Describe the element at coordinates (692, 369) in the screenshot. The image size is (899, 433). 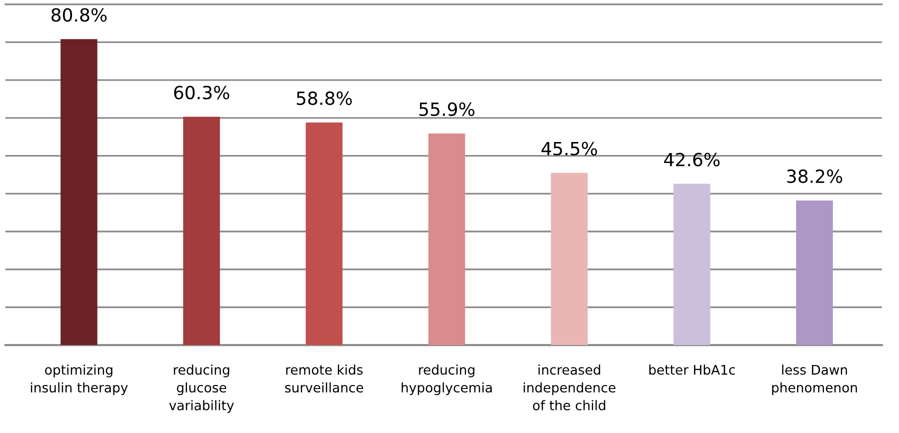
I see `x-tick-label: better HbA1c` at that location.